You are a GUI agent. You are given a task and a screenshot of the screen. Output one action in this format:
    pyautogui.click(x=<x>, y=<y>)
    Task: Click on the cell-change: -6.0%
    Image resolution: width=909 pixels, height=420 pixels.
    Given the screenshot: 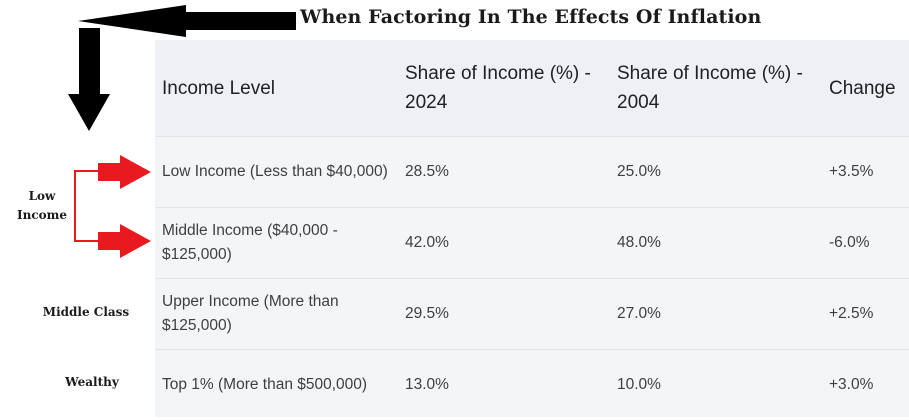 What is the action you would take?
    pyautogui.click(x=869, y=243)
    